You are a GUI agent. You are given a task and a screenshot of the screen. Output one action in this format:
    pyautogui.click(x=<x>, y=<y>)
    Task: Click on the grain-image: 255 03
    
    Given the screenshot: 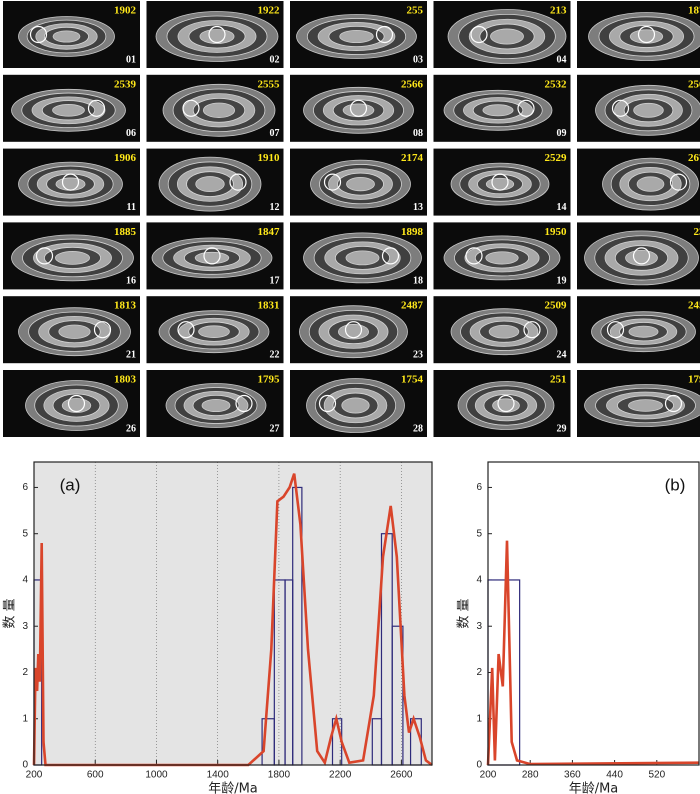 What is the action you would take?
    pyautogui.click(x=358, y=34)
    